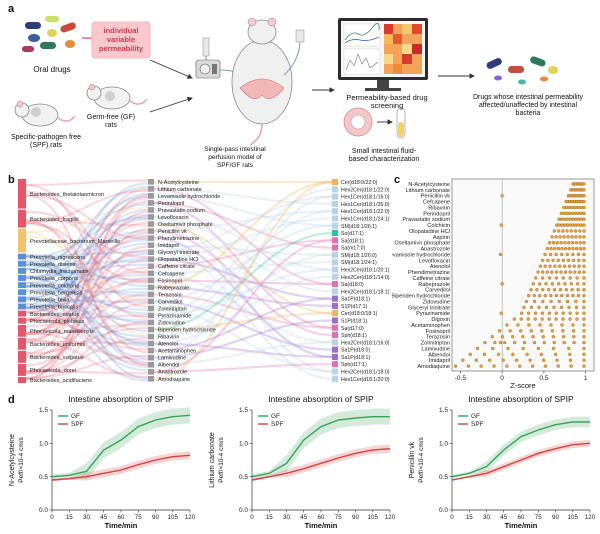  Describe the element at coordinates (49, 34) in the screenshot. I see `oral-drugs-illustration` at that location.